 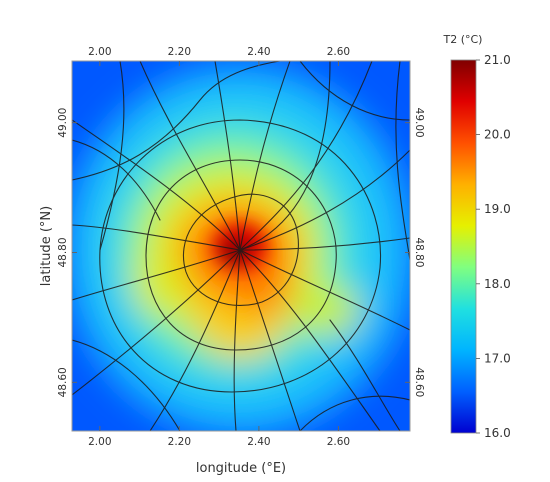 What do you see at coordinates (463, 246) in the screenshot?
I see `colorbar-scale` at bounding box center [463, 246].